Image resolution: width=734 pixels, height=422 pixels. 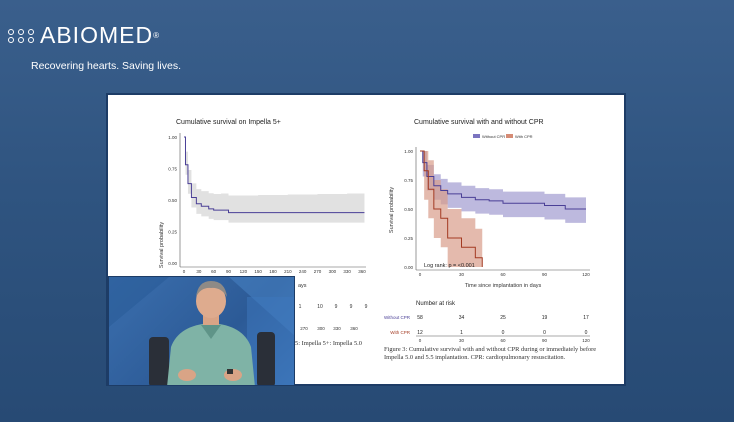 What do you see at coordinates (199, 271) in the screenshot?
I see `left-x-tick-label: 30` at bounding box center [199, 271].